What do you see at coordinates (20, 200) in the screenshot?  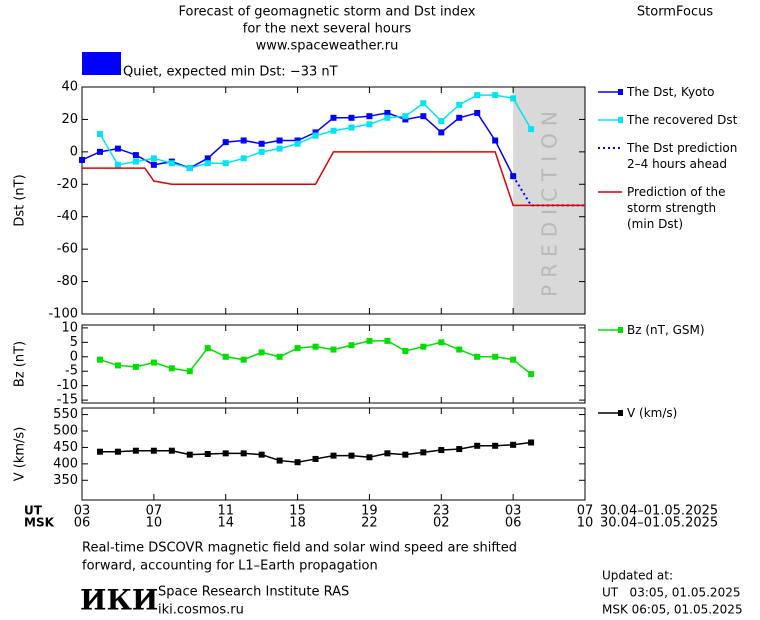 I see `y-axis-title: Dst (nT)` at bounding box center [20, 200].